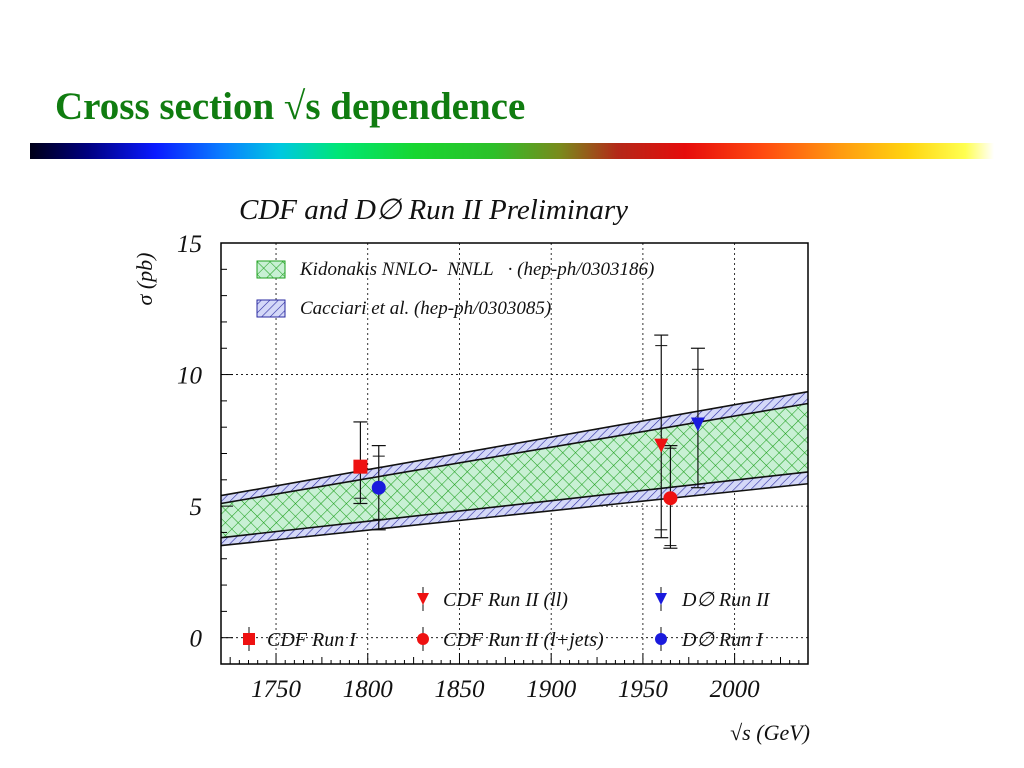 The image size is (1024, 768). Describe the element at coordinates (643, 689) in the screenshot. I see `x-tick-label-1950: 1950` at that location.